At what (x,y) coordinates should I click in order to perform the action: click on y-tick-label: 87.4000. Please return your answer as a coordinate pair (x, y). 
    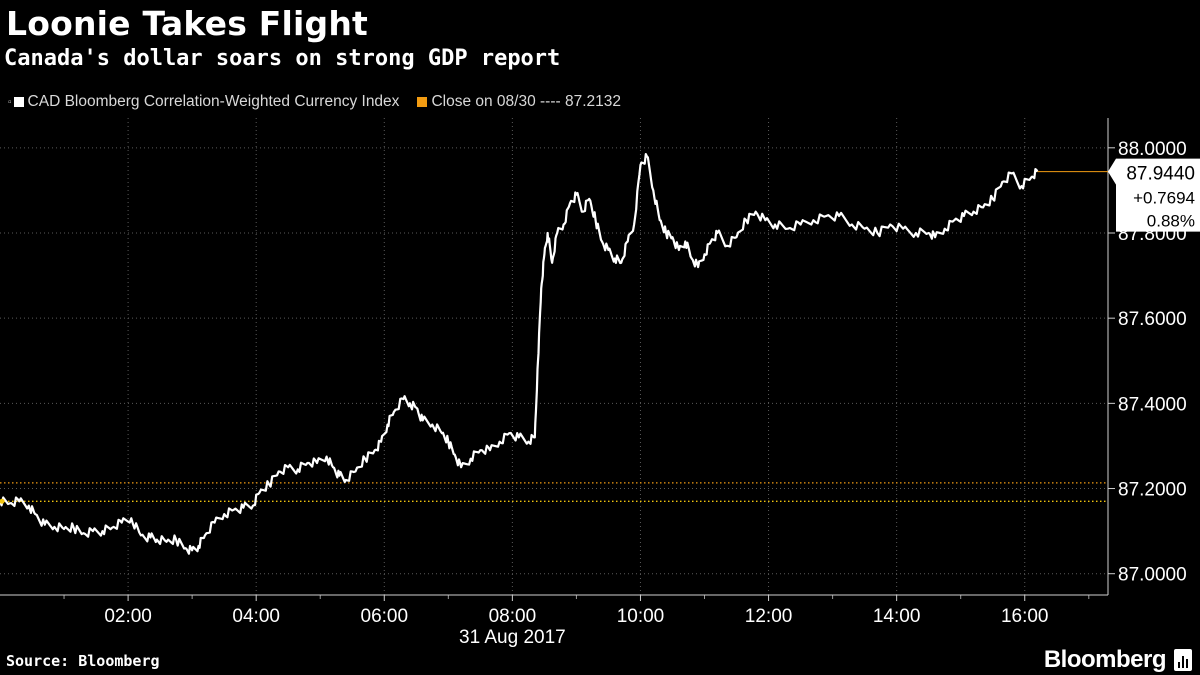
    Looking at the image, I should click on (1152, 404).